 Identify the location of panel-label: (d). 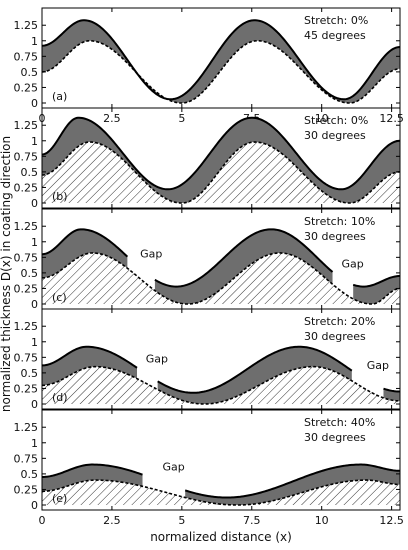
(60, 397).